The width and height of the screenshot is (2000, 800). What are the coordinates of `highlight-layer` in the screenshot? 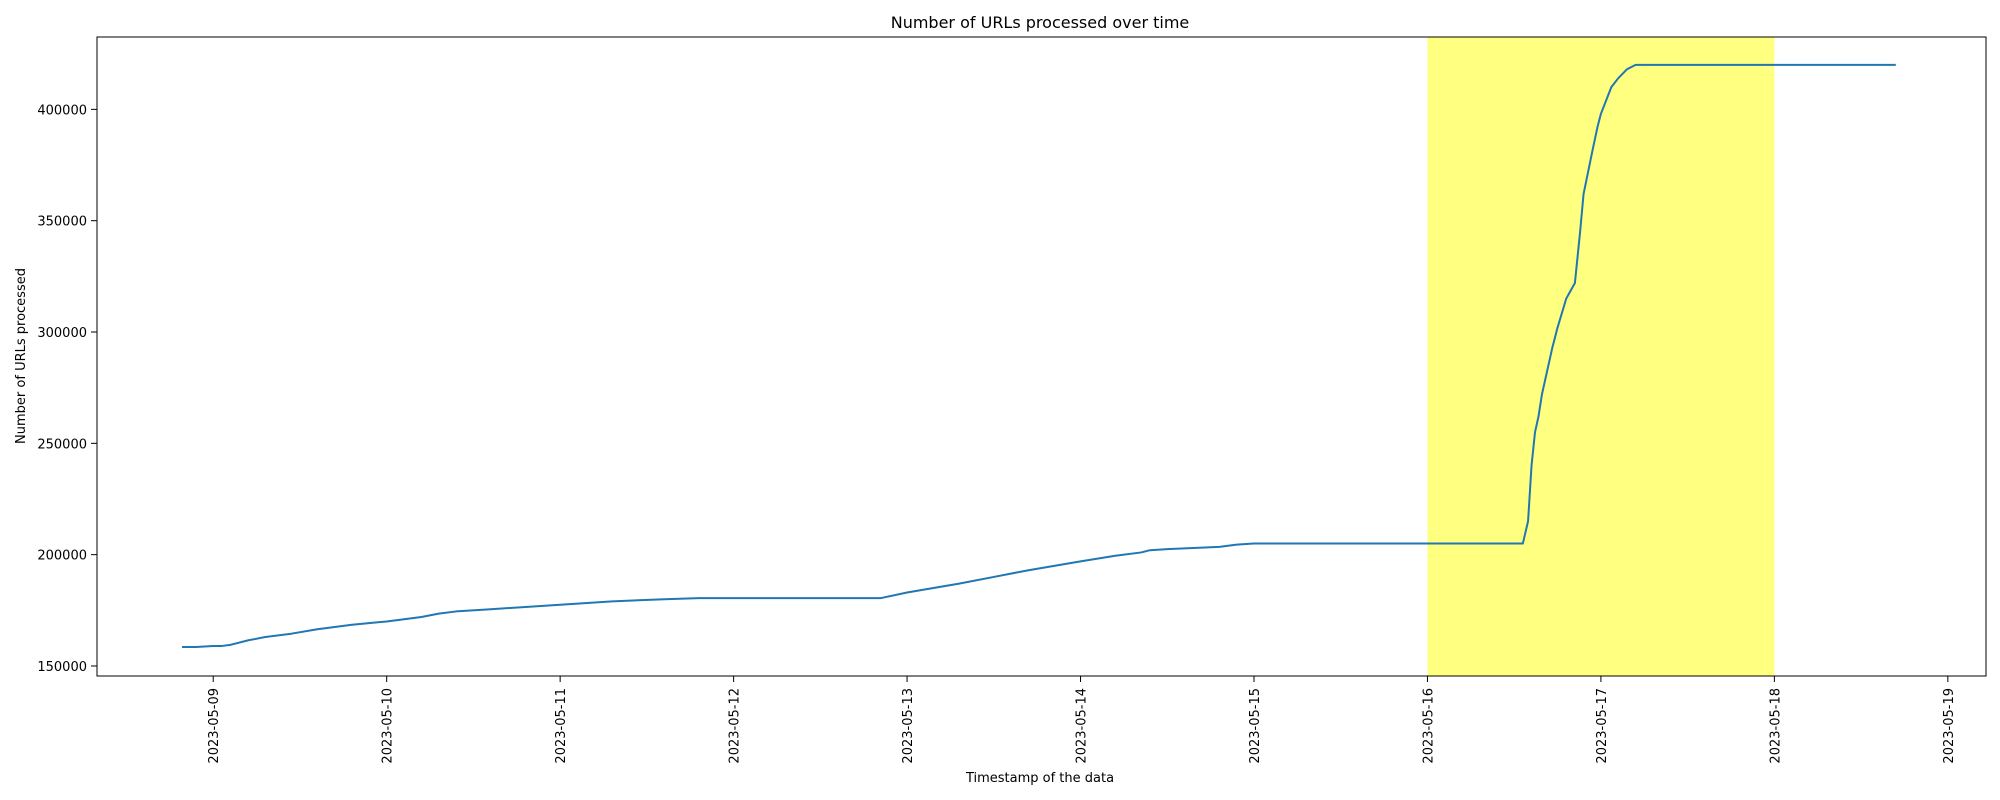 It's located at (1601, 356).